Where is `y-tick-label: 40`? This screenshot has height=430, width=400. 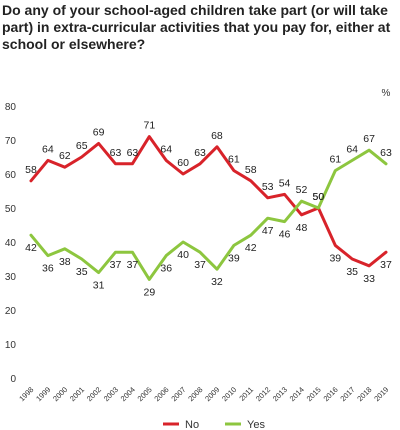
y-tick-label: 40 is located at coordinates (11, 243).